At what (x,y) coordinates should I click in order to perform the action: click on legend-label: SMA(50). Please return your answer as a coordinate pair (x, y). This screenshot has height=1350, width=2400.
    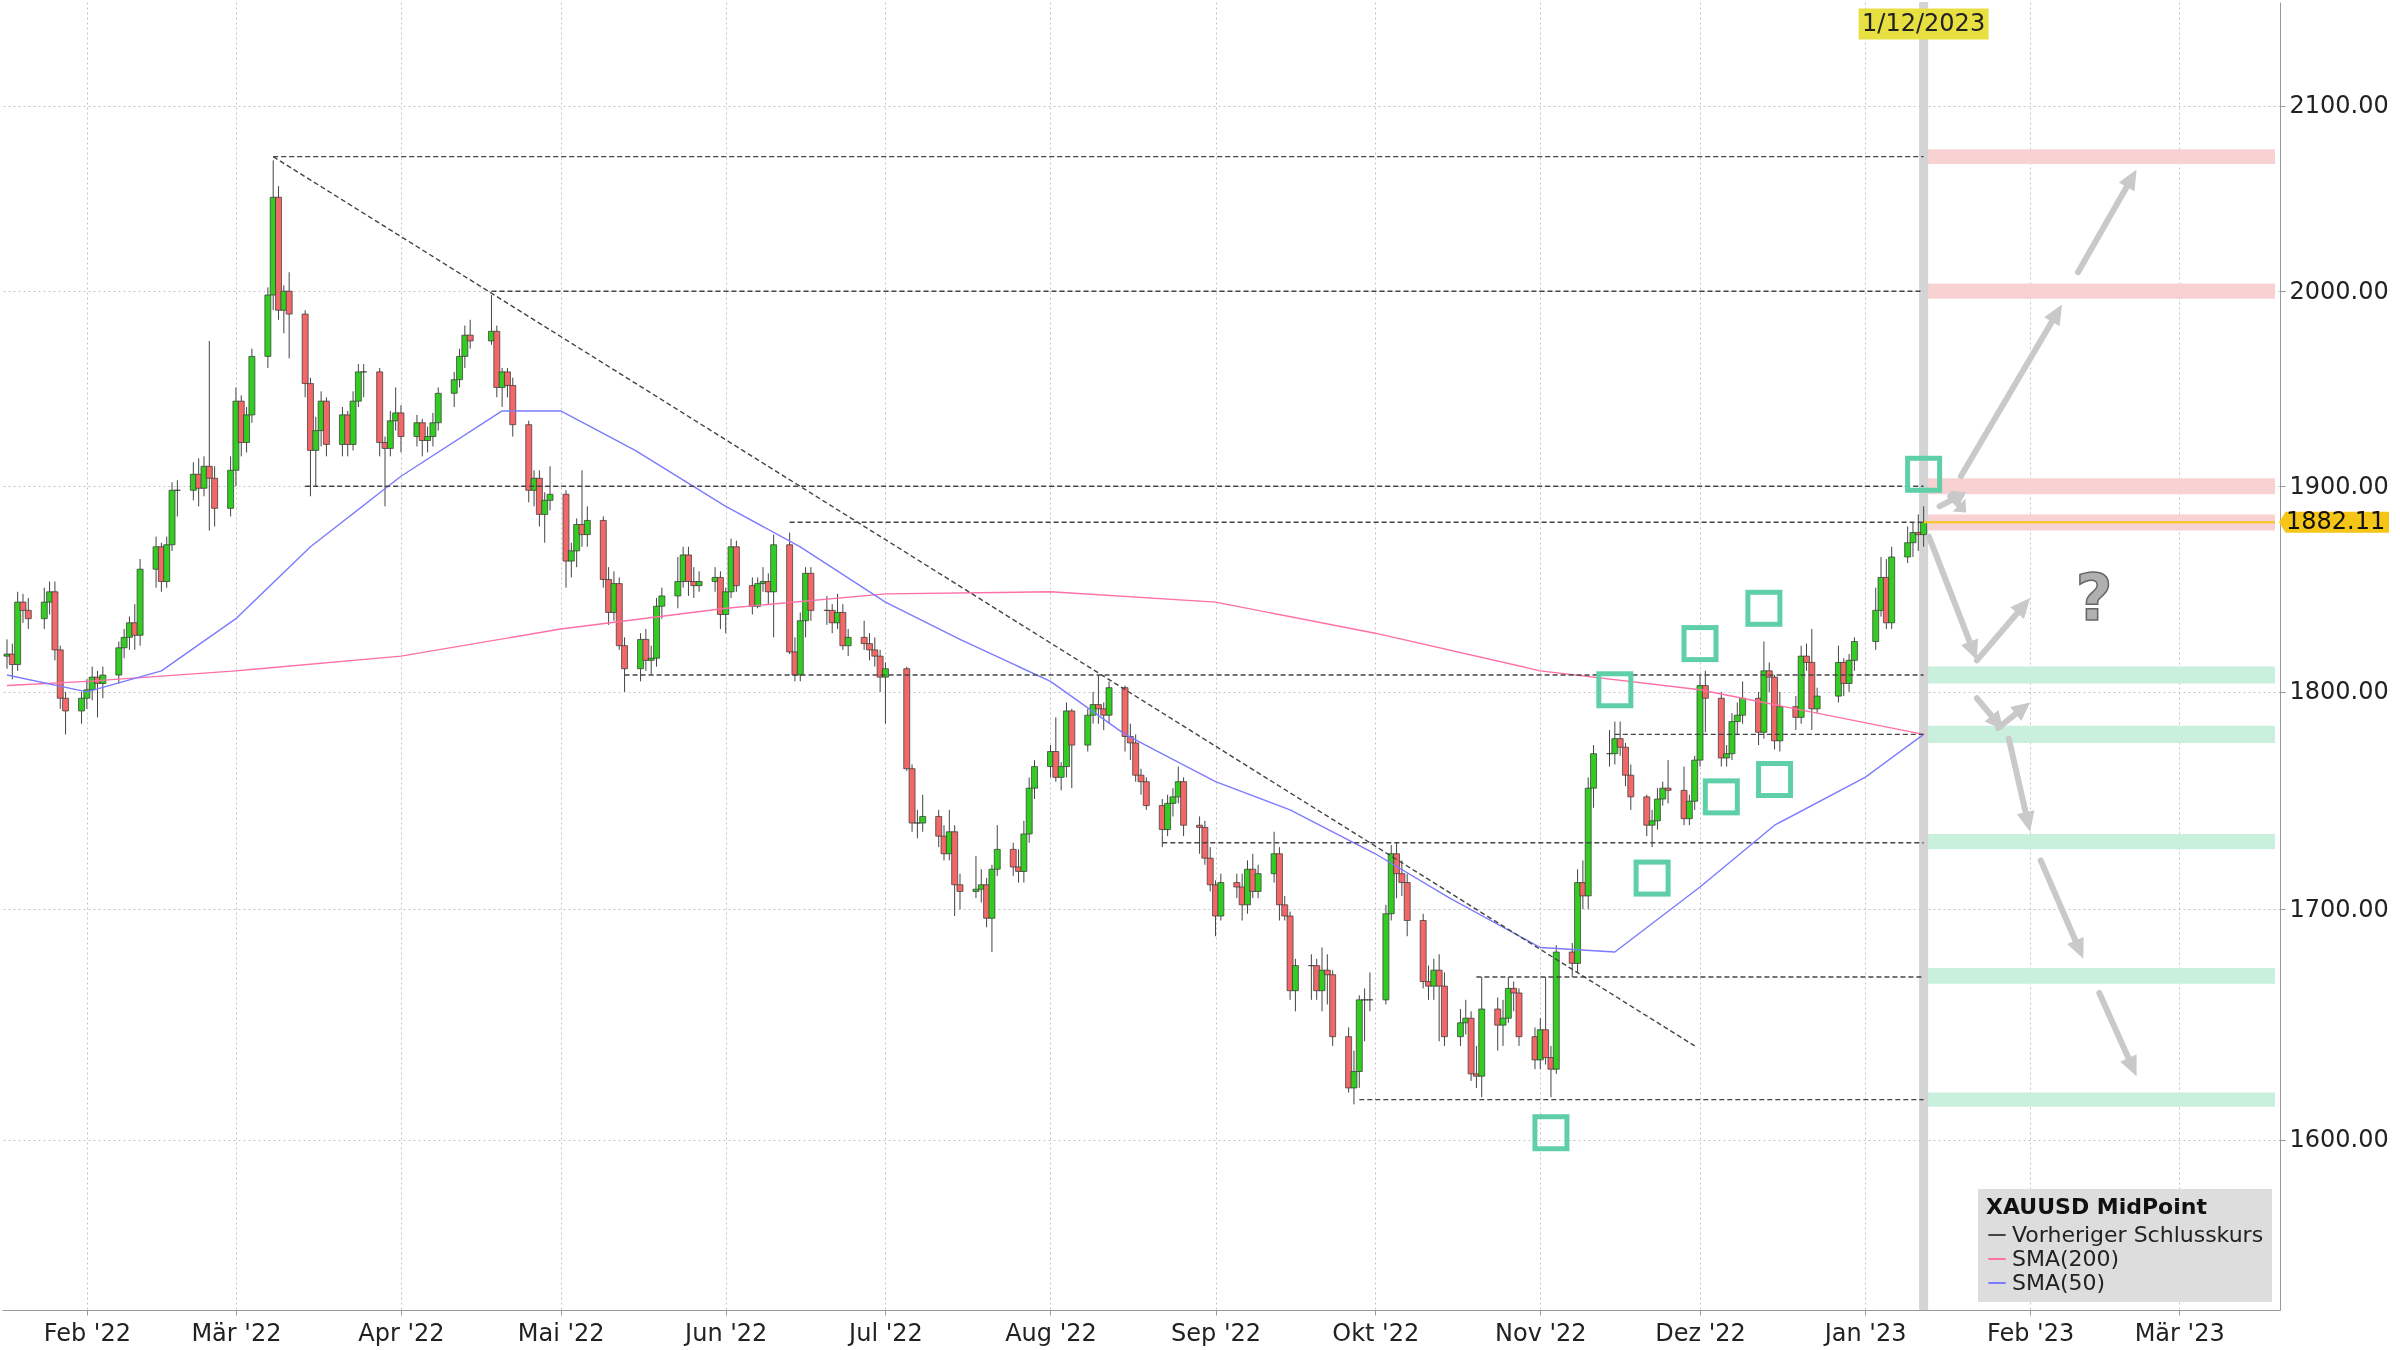
    Looking at the image, I should click on (2059, 1282).